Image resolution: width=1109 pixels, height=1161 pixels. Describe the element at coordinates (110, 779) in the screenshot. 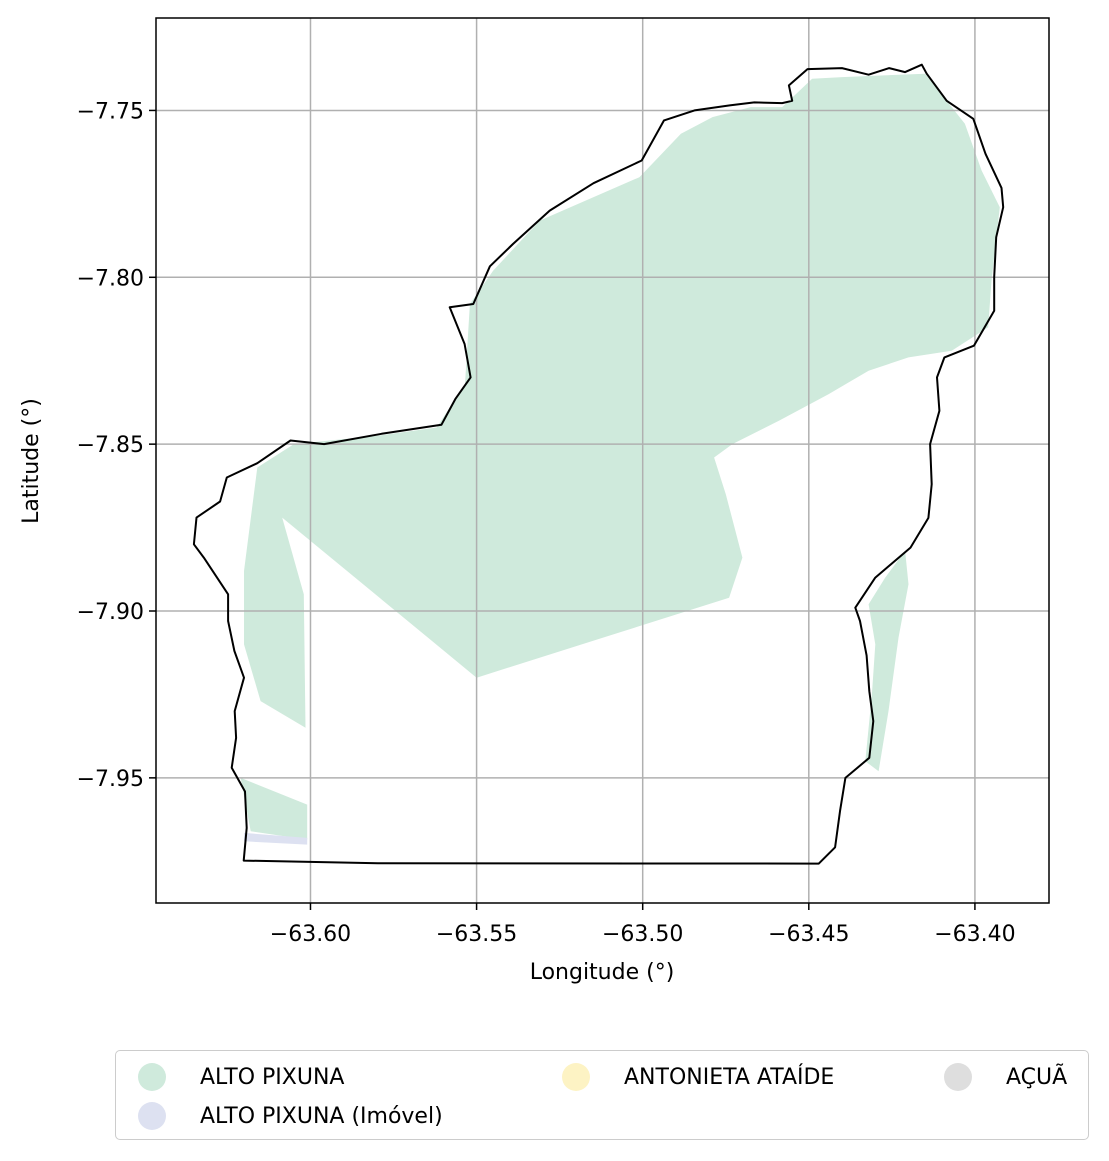

I see `y-tick-label: −7.95` at that location.